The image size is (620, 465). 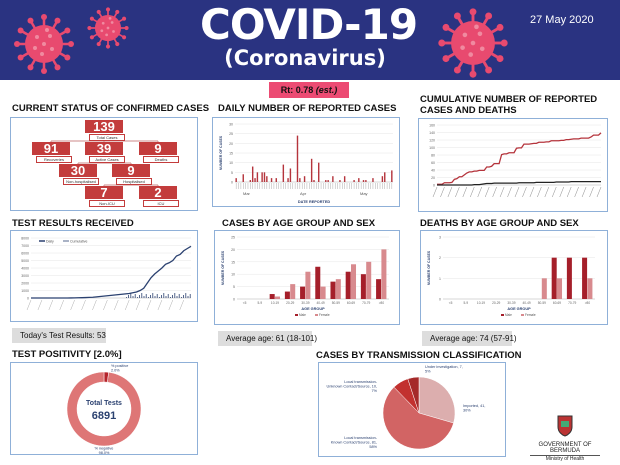 What do you see at coordinates (303, 193) in the screenshot?
I see `month-label: Apr` at bounding box center [303, 193].